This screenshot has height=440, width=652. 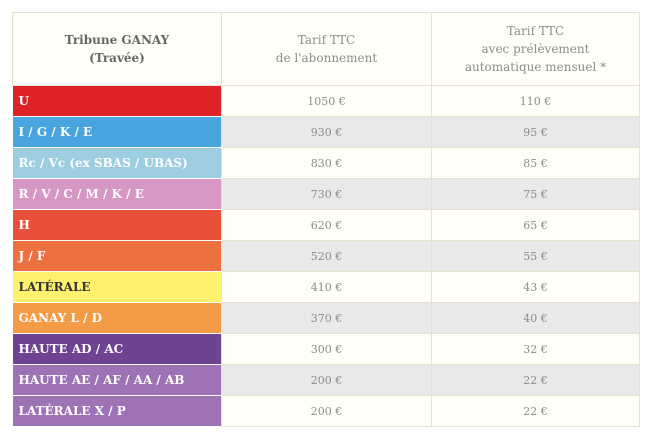 I want to click on tribune-label: HAUTE AE / AF / AA / AB, so click(x=117, y=380).